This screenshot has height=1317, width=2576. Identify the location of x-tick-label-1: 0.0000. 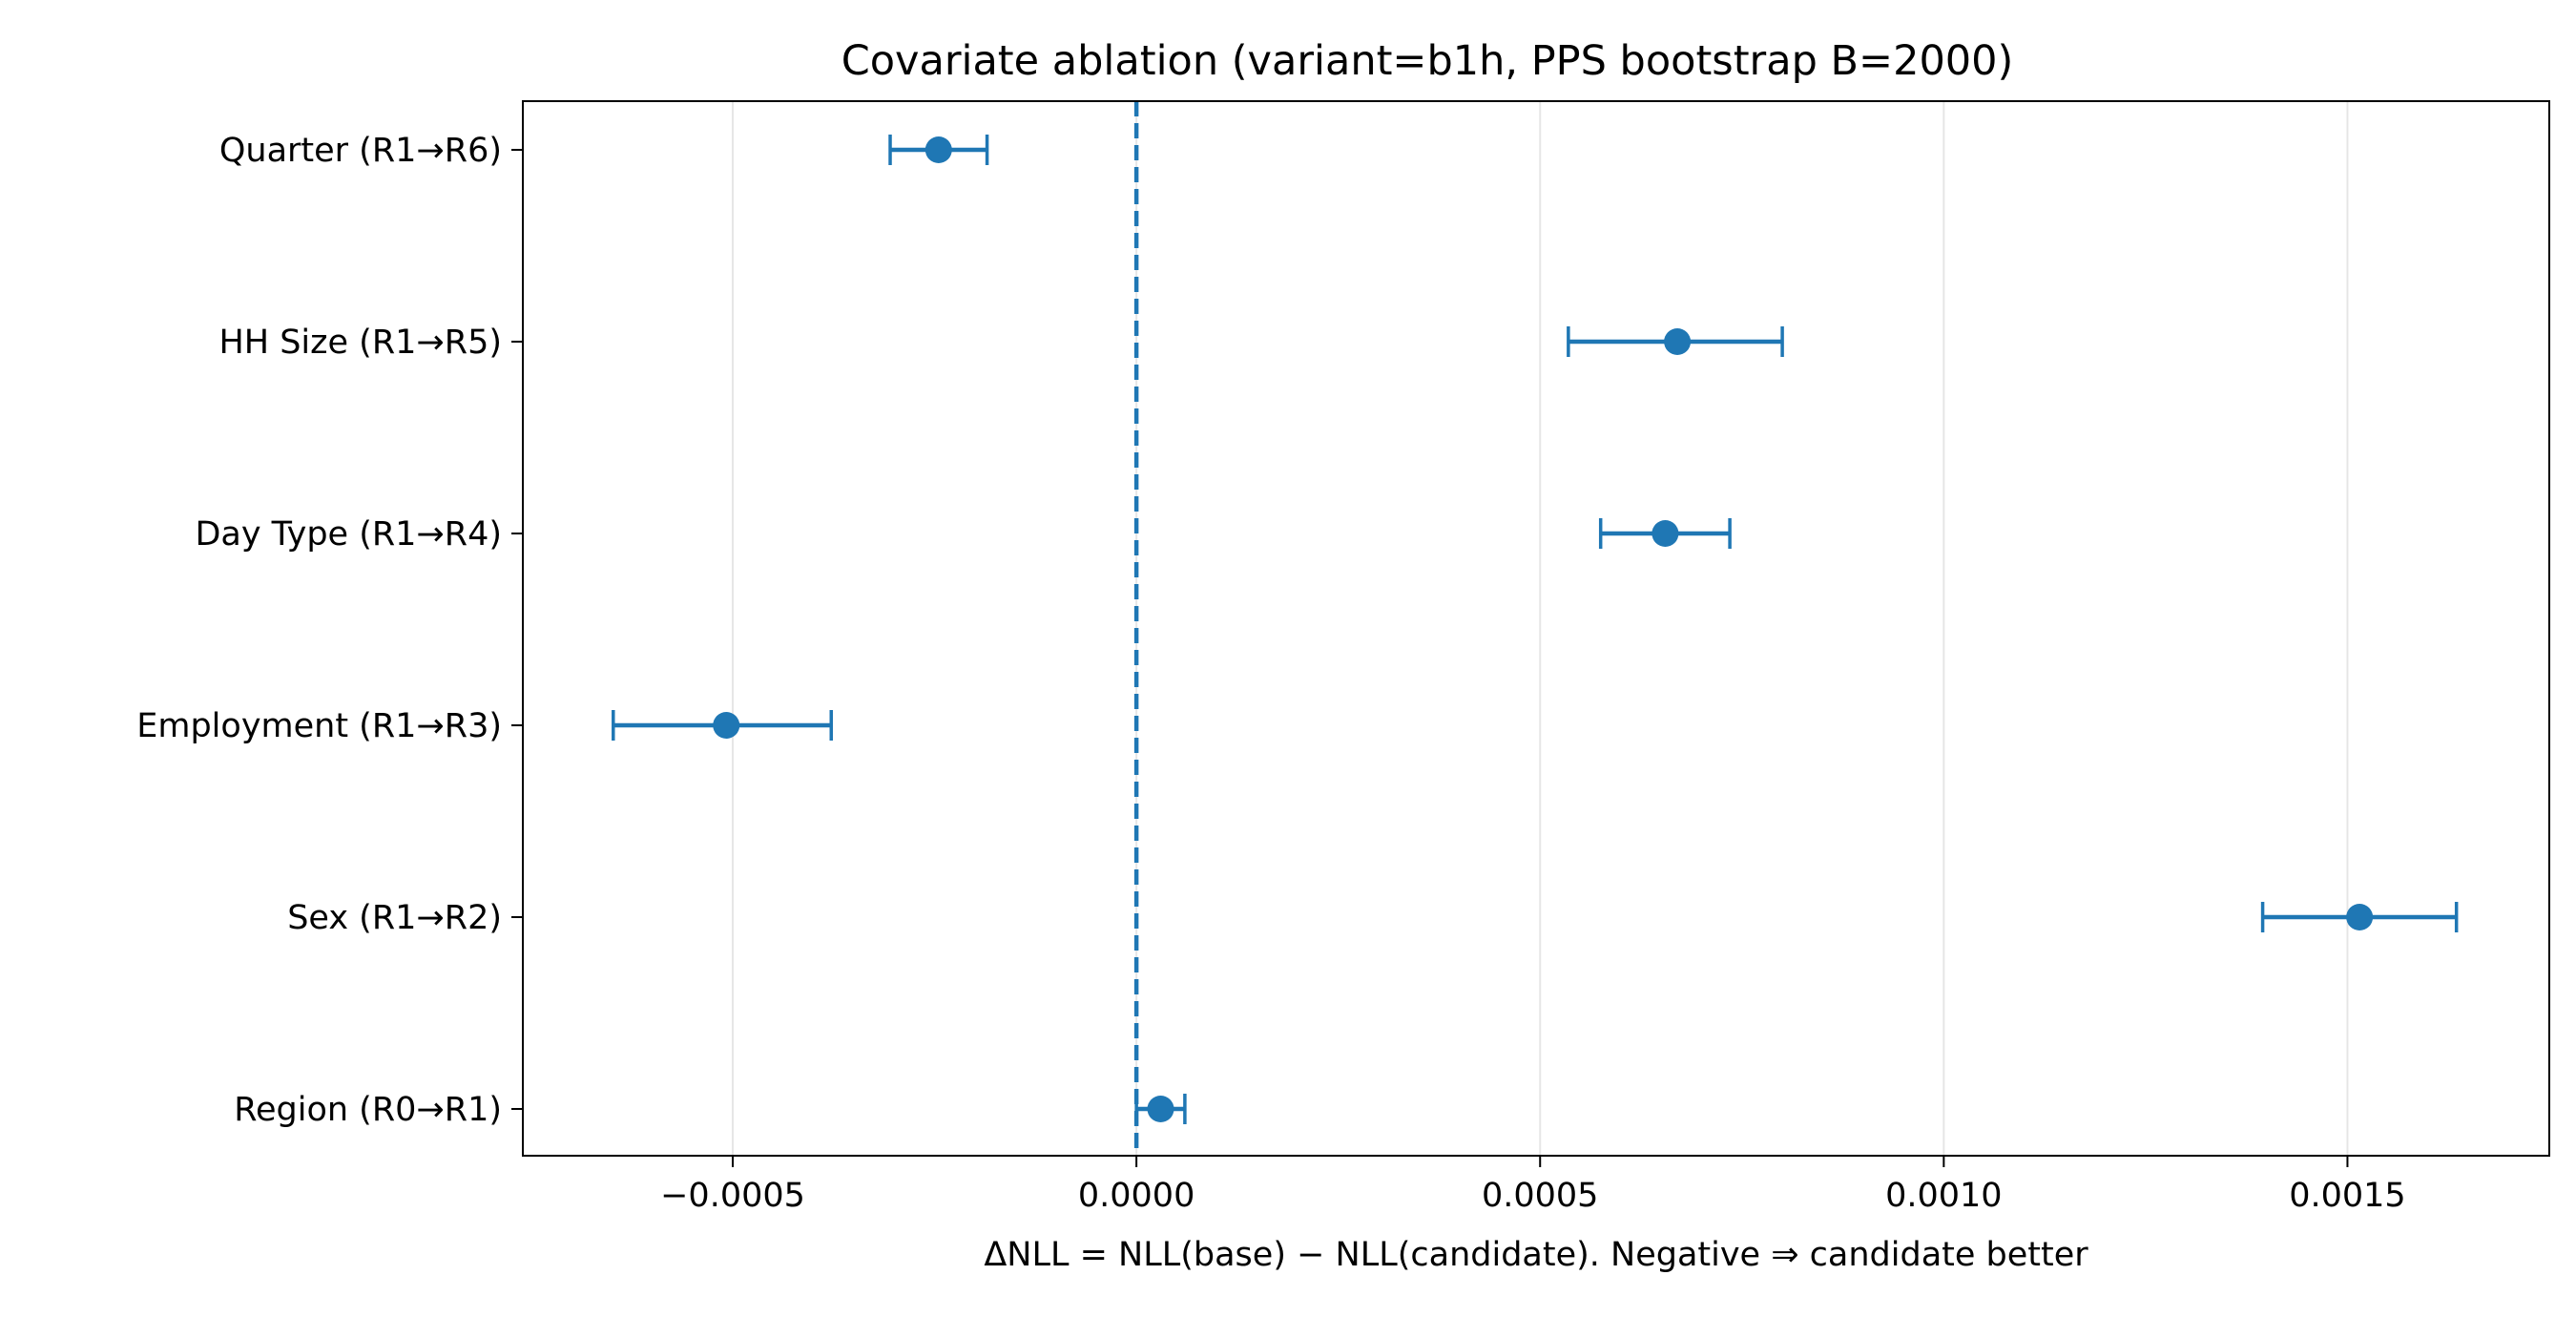
(1136, 1196).